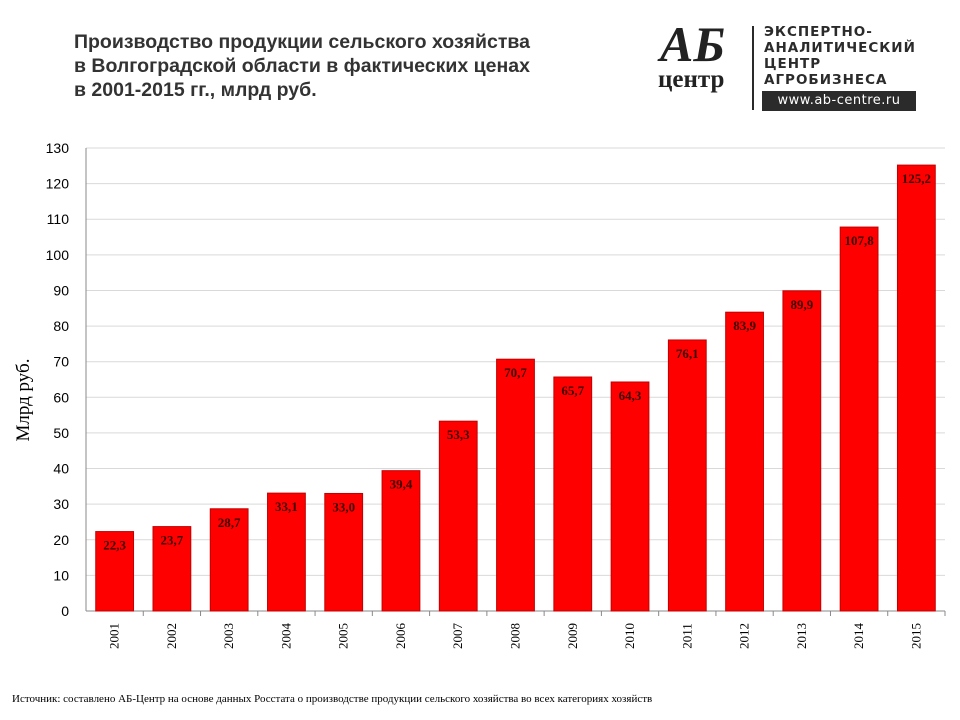  What do you see at coordinates (58, 219) in the screenshot?
I see `y-tick-label: 110` at bounding box center [58, 219].